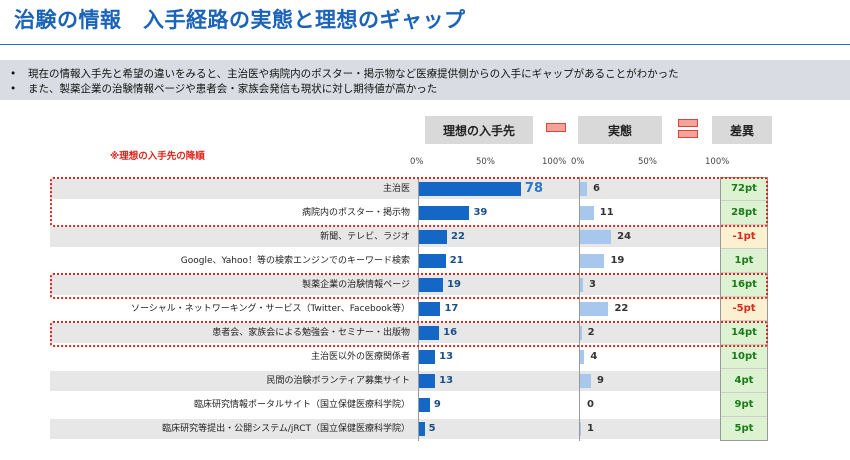 The image size is (850, 460). What do you see at coordinates (396, 189) in the screenshot?
I see `category-label: 主治医` at bounding box center [396, 189].